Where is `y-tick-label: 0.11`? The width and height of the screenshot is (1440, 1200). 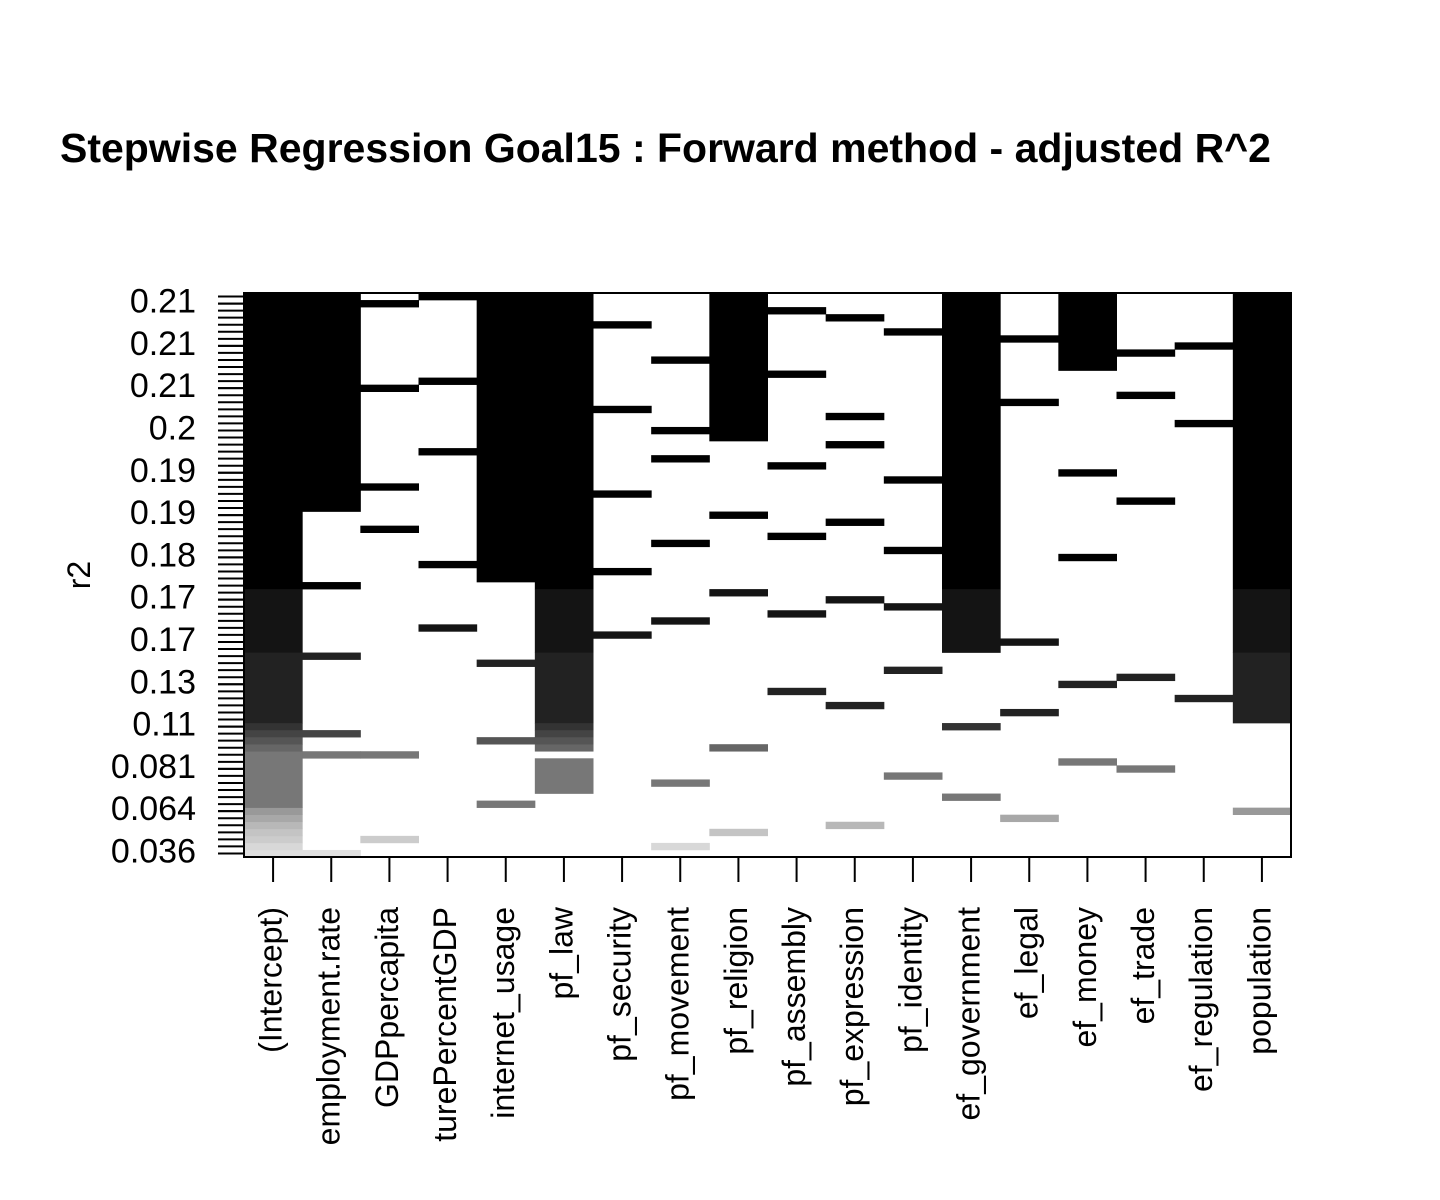 y-tick-label: 0.11 is located at coordinates (164, 725).